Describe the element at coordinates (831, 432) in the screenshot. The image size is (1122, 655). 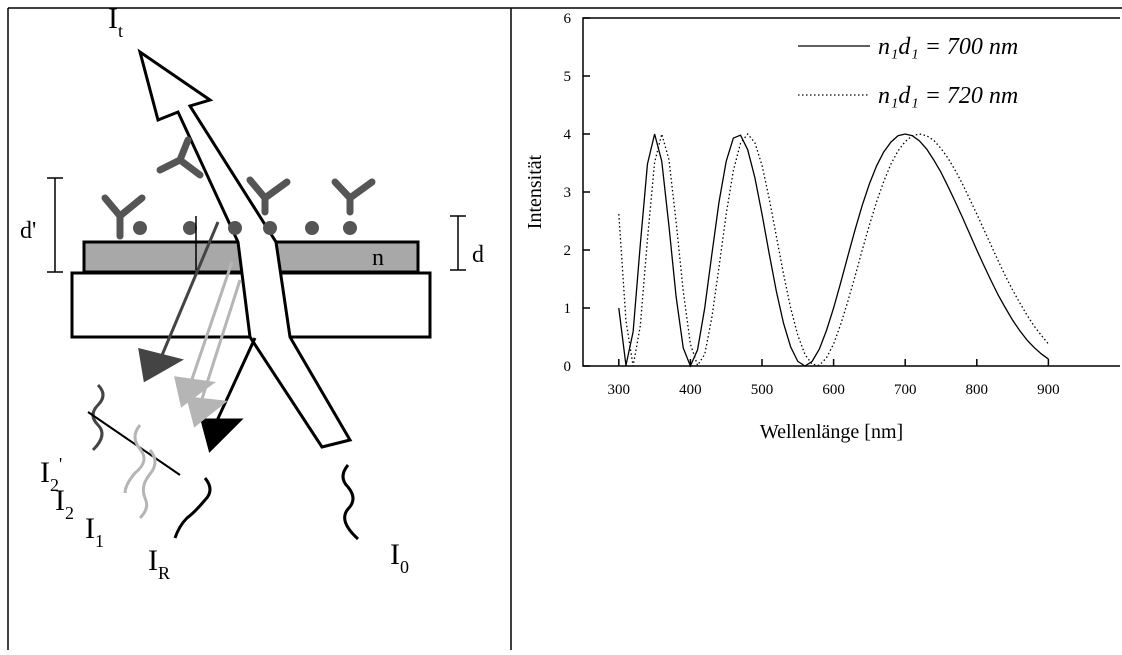
I see `x-axis-label: Wellenlänge [nm]` at that location.